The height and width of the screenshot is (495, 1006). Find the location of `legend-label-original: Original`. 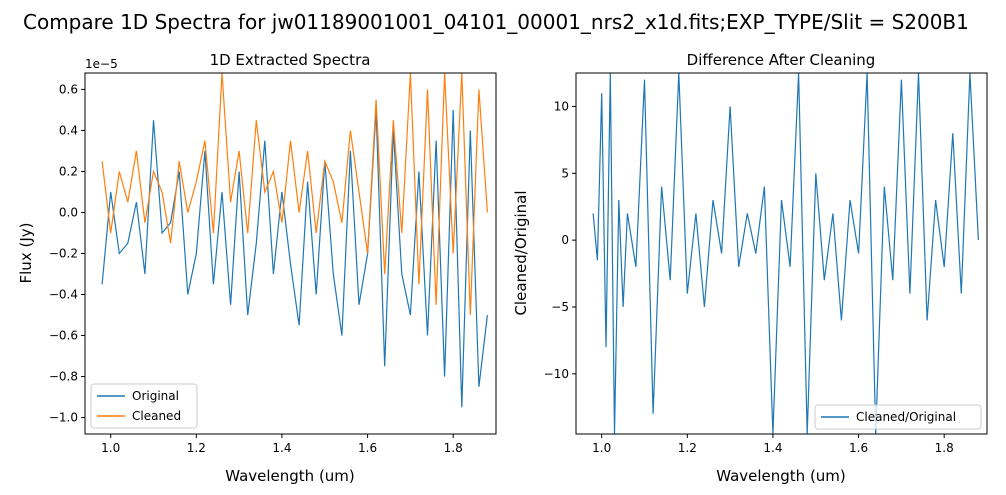

legend-label-original: Original is located at coordinates (155, 396).